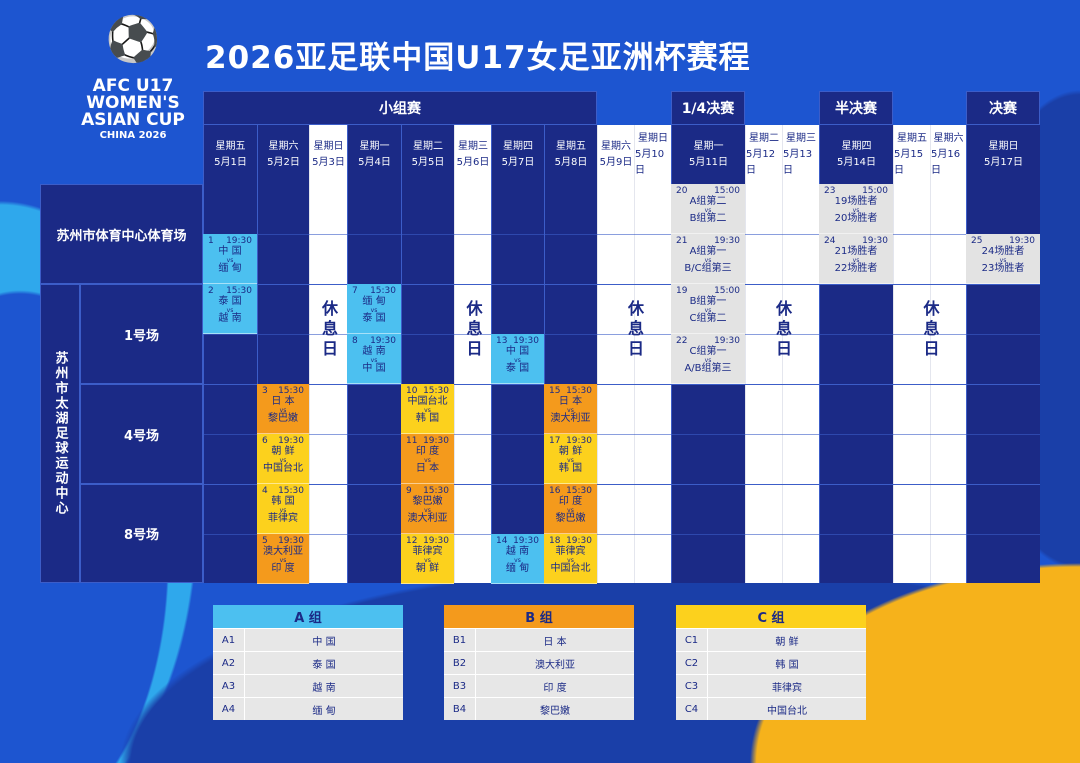  Describe the element at coordinates (708, 209) in the screenshot. I see `match-card: 20 15:00 A组第二 vs B组第二` at that location.